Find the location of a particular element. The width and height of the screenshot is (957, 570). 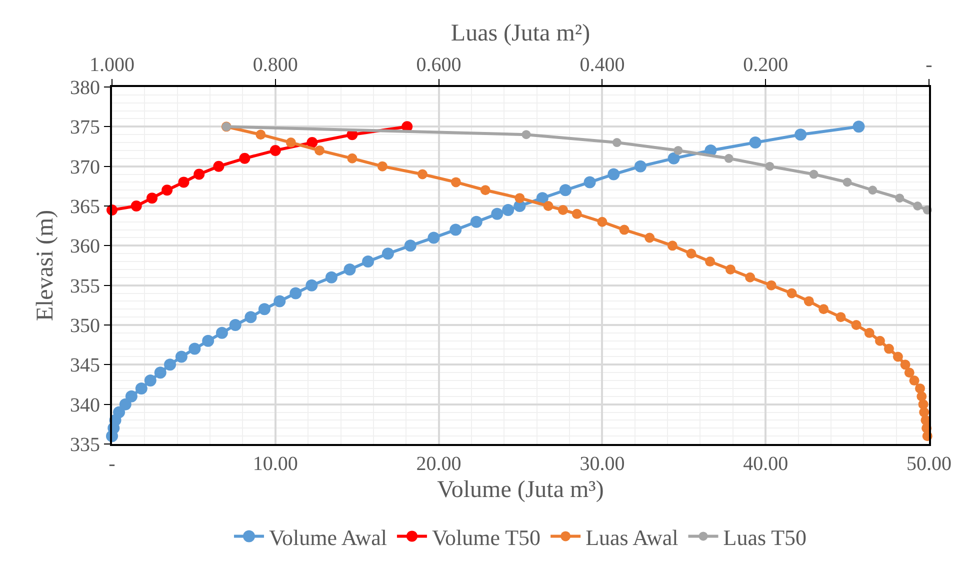

x-tick-label: 40.00 is located at coordinates (765, 464).